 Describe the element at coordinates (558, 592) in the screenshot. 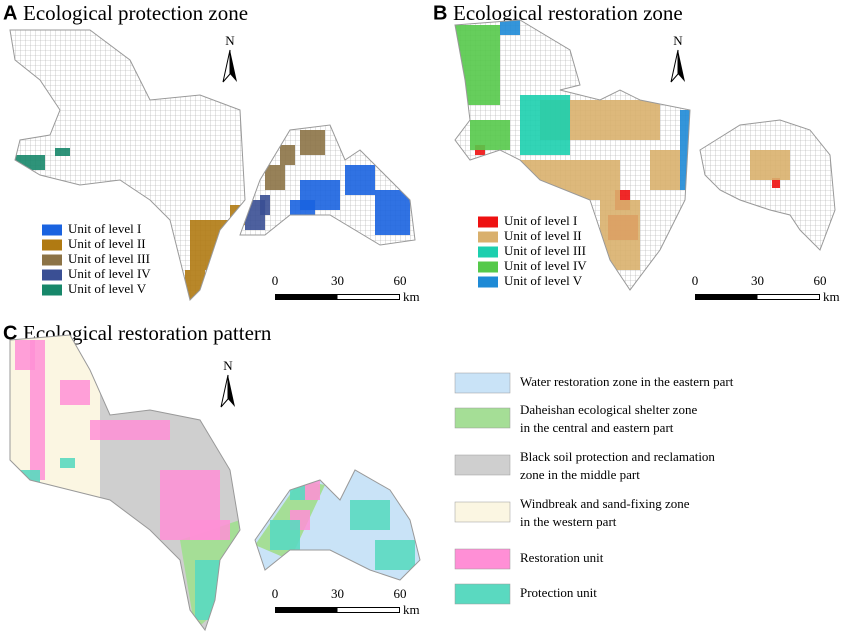

I see `legend-label: Protection unit` at that location.